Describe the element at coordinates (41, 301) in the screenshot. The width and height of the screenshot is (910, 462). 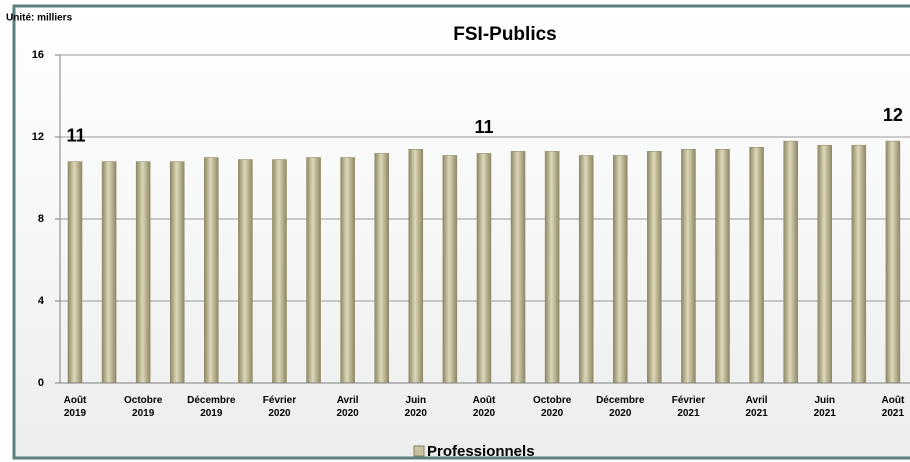
I see `y-tick-label: 4` at that location.